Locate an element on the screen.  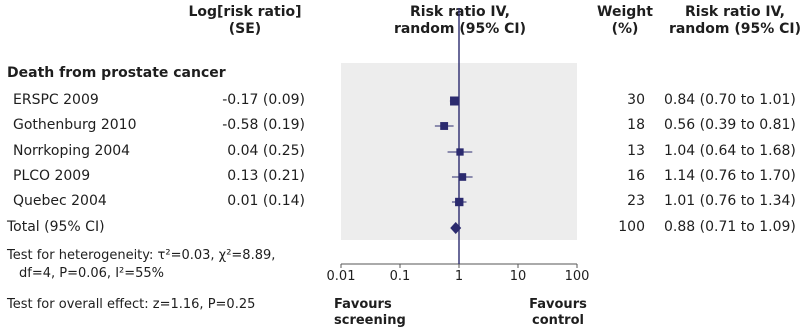
favours-control-line1: Favours is located at coordinates (558, 304).